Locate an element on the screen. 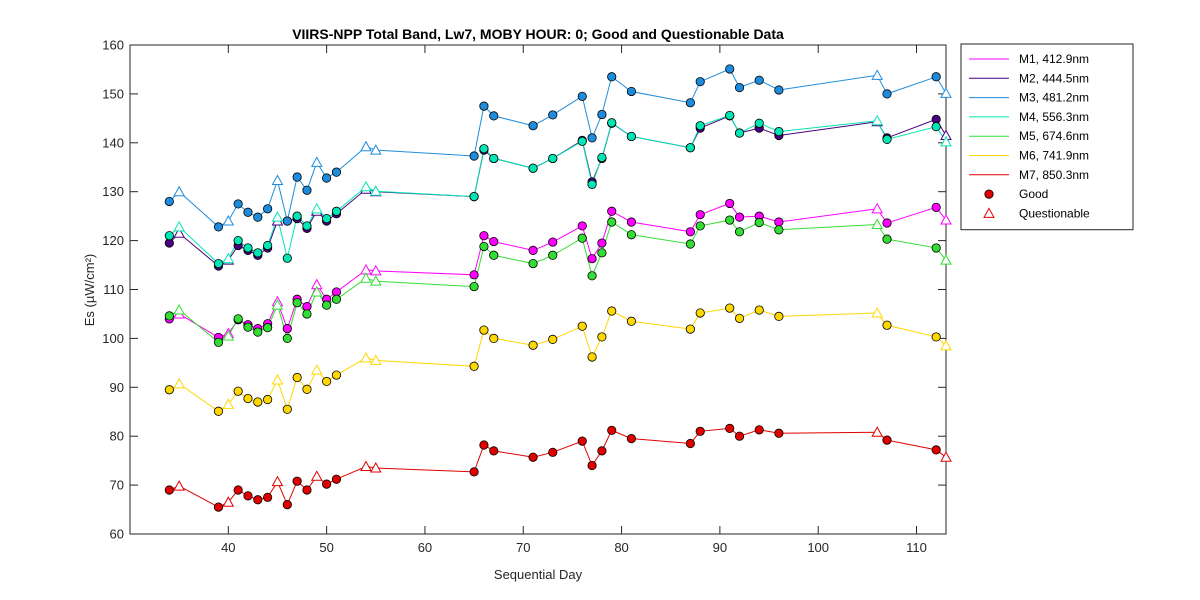 This screenshot has width=1200, height=600. y-tick-label: 80 is located at coordinates (117, 436).